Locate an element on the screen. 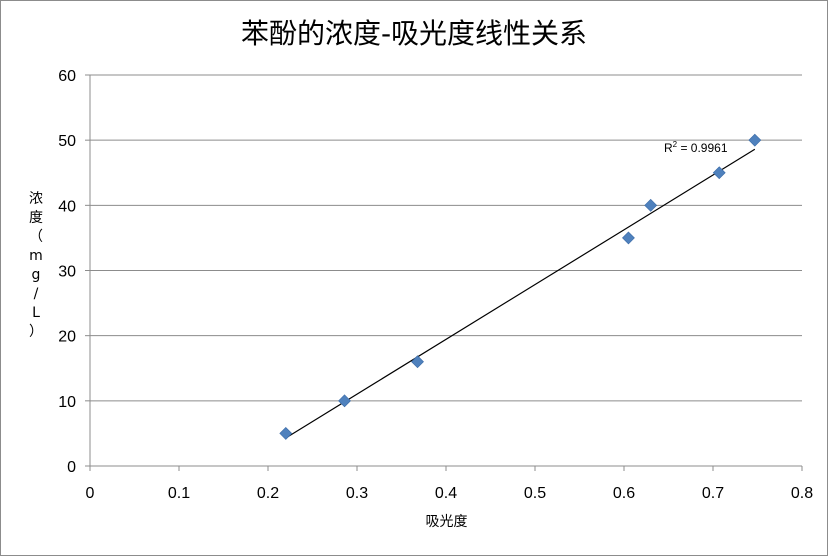 This screenshot has height=556, width=828. x-tick-label: 0.2 is located at coordinates (268, 493).